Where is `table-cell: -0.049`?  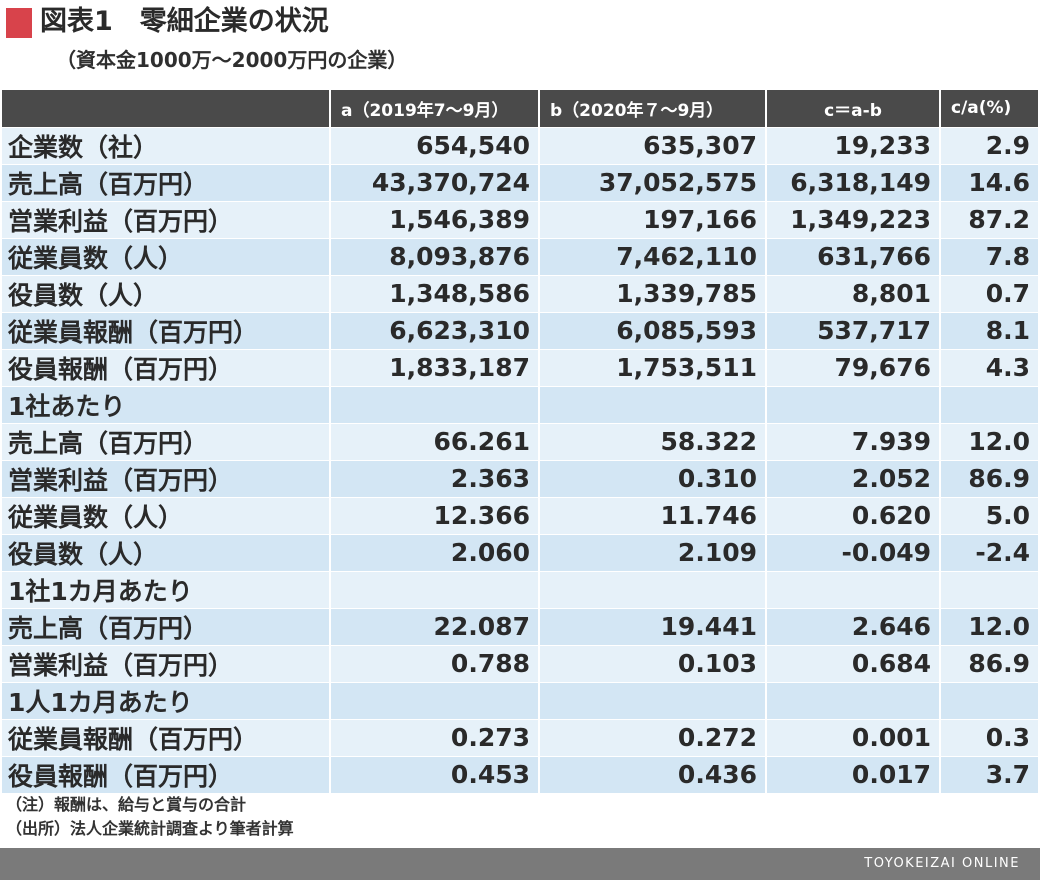 table-cell: -0.049 is located at coordinates (852, 552).